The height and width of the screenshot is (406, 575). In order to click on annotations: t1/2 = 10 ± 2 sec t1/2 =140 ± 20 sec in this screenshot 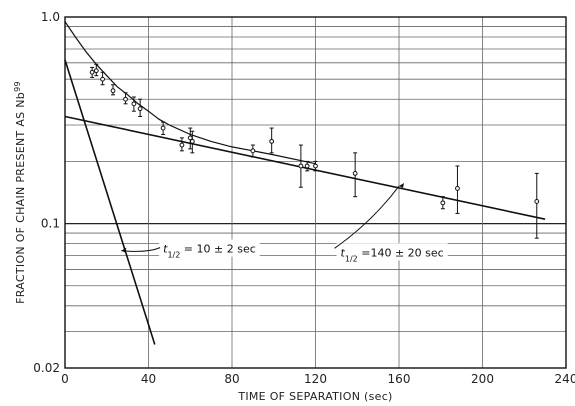, I will do `click(284, 223)`.